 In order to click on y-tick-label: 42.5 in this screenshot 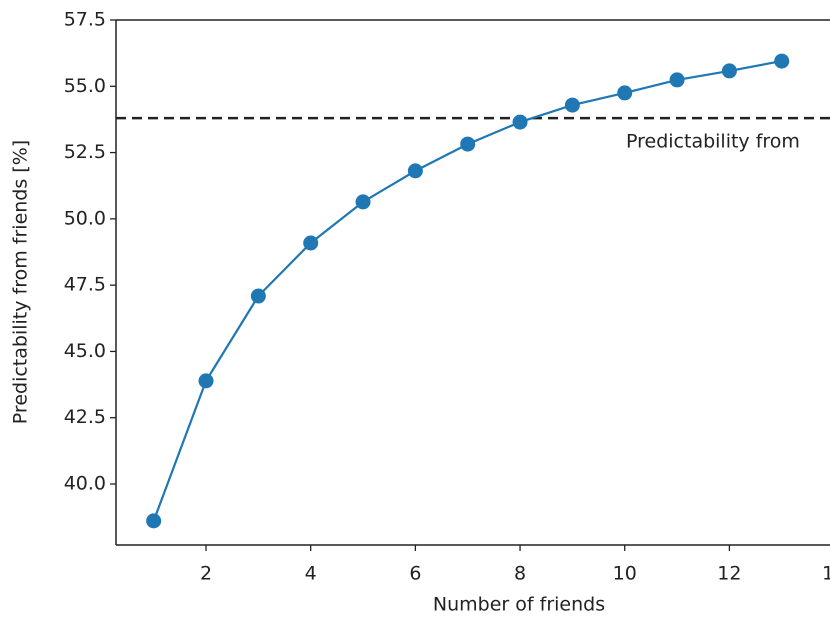, I will do `click(85, 417)`.